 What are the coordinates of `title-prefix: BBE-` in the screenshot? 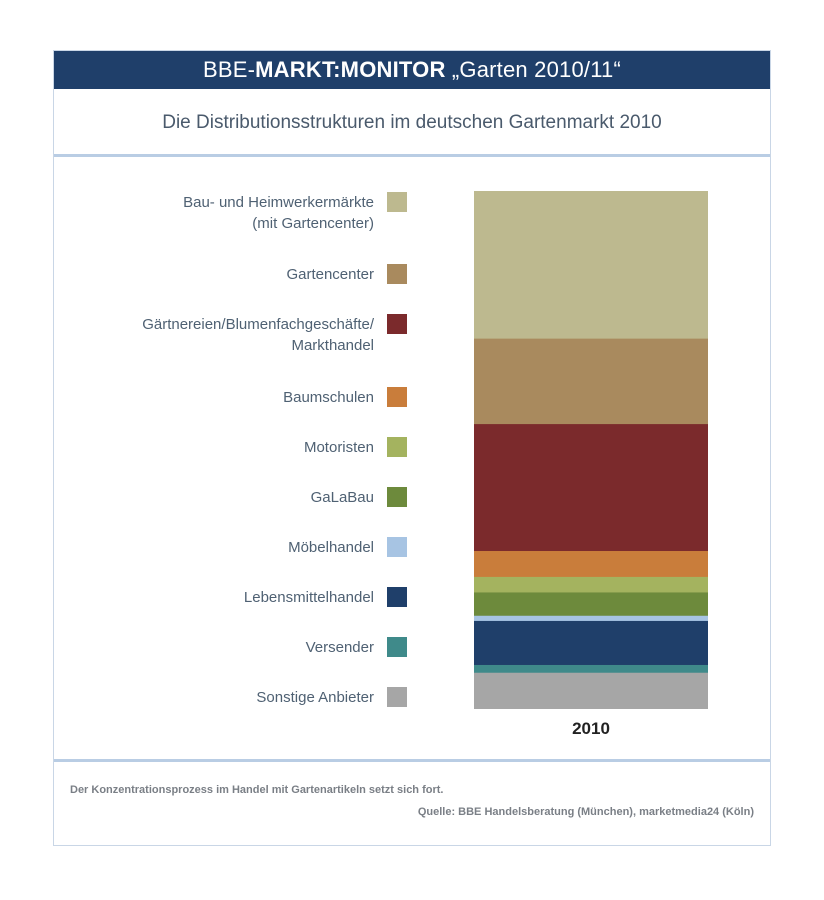 It's located at (229, 69).